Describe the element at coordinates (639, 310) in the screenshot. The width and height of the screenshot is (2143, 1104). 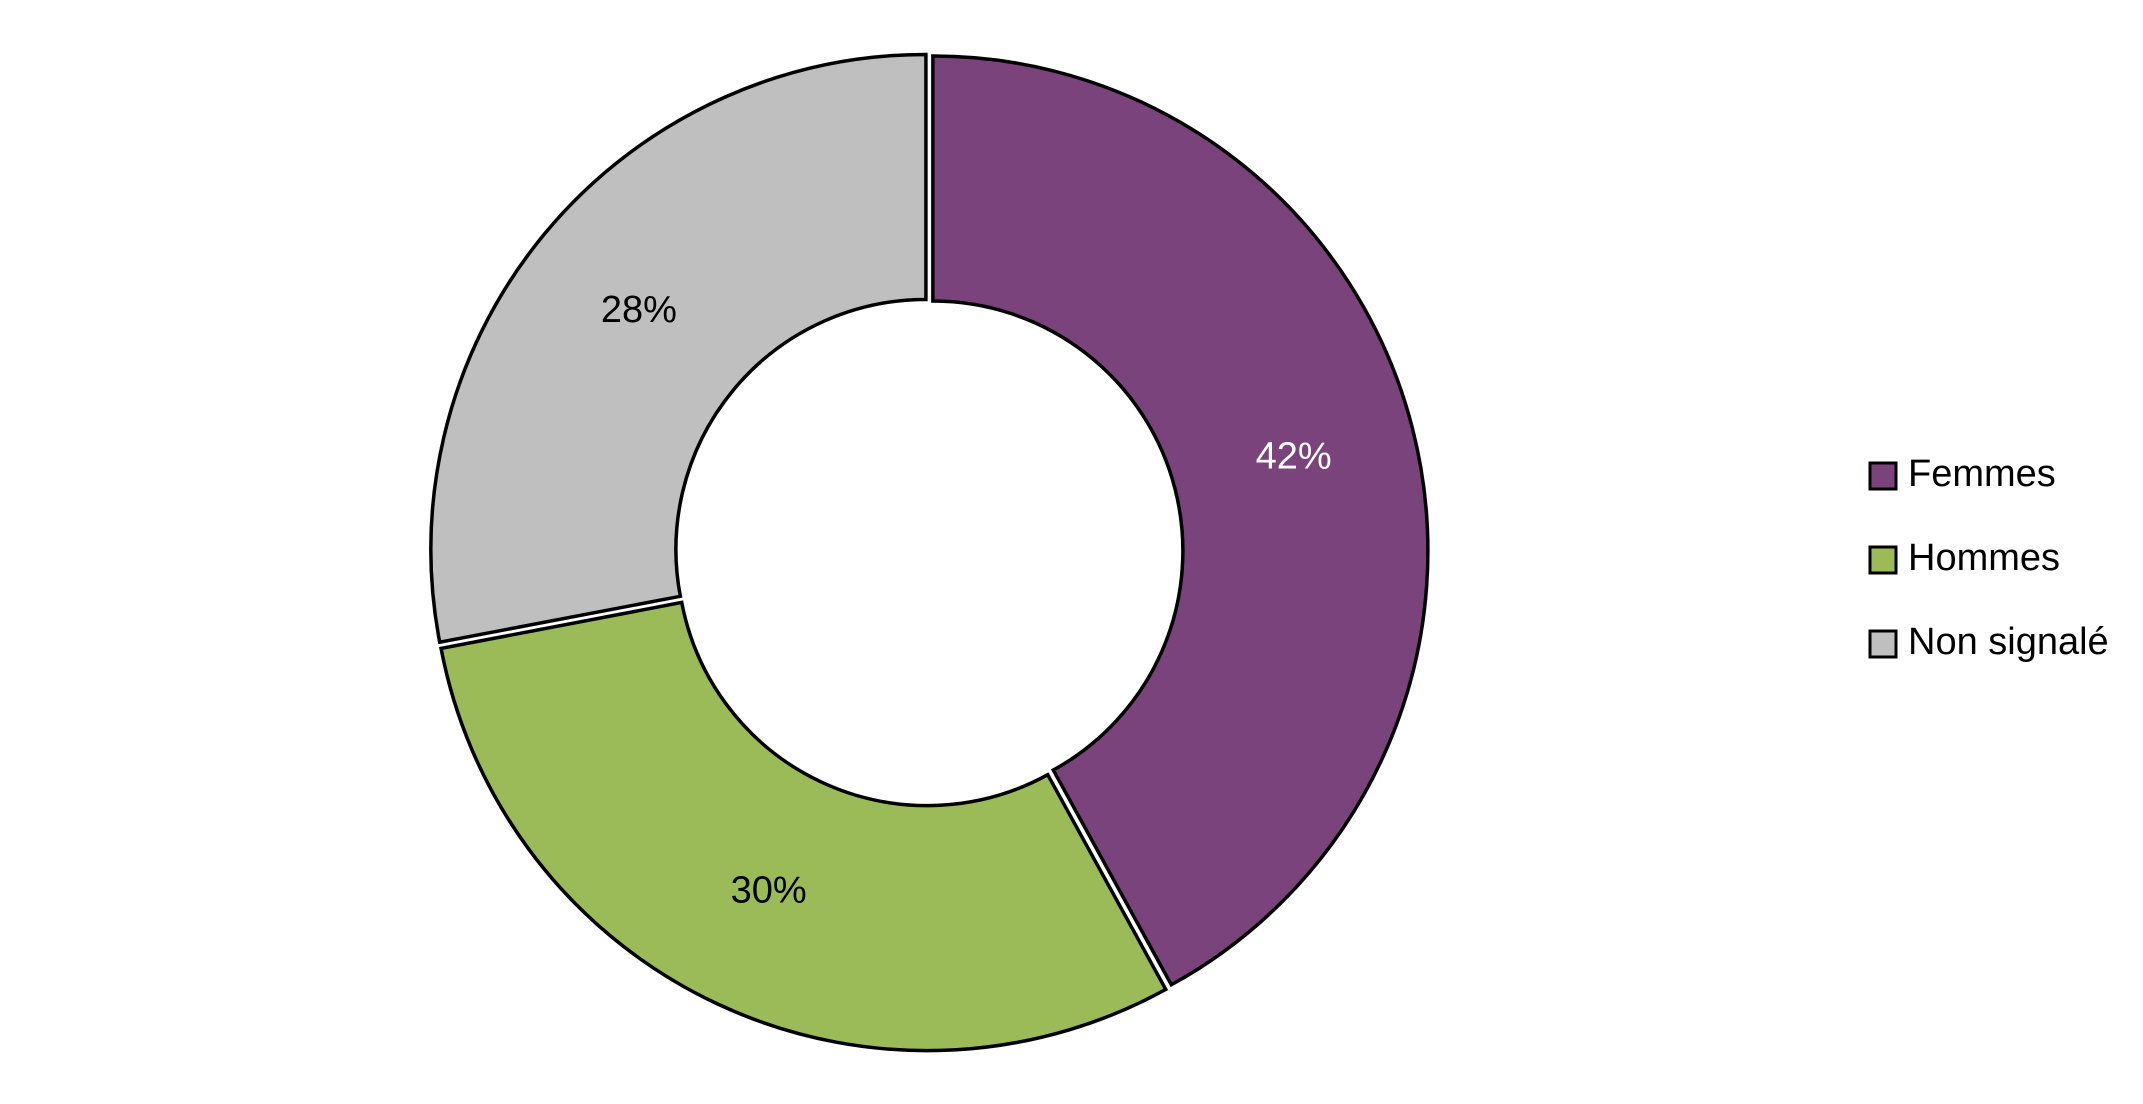
I see `data-label: 28%` at that location.